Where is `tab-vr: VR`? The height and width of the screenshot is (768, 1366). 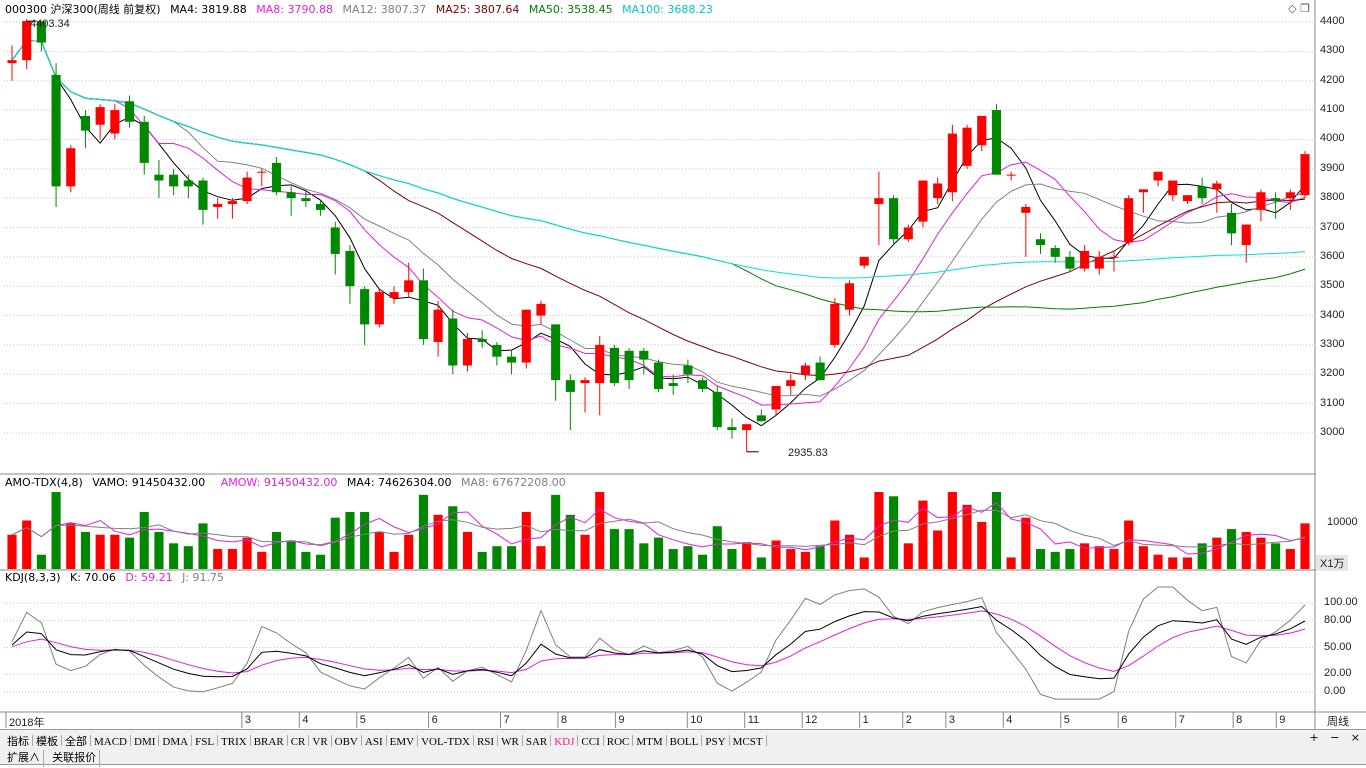
tab-vr: VR is located at coordinates (320, 742).